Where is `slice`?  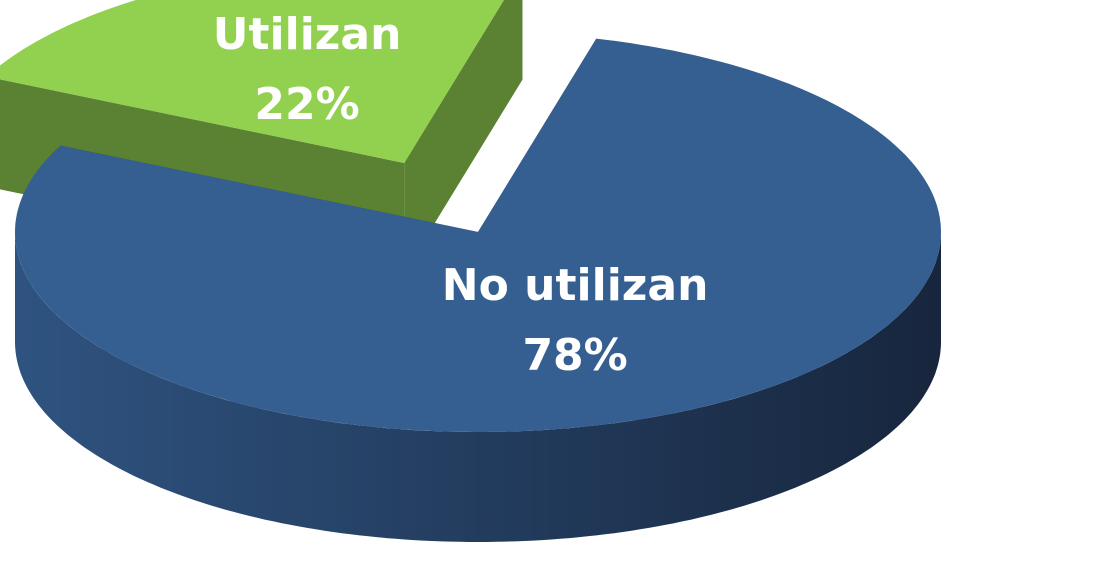 slice is located at coordinates (252, 82).